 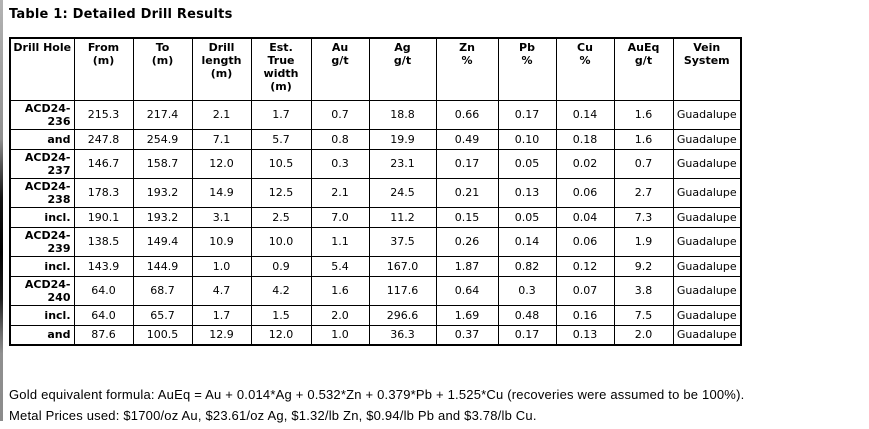 What do you see at coordinates (467, 139) in the screenshot?
I see `zn-cell: 0.49` at bounding box center [467, 139].